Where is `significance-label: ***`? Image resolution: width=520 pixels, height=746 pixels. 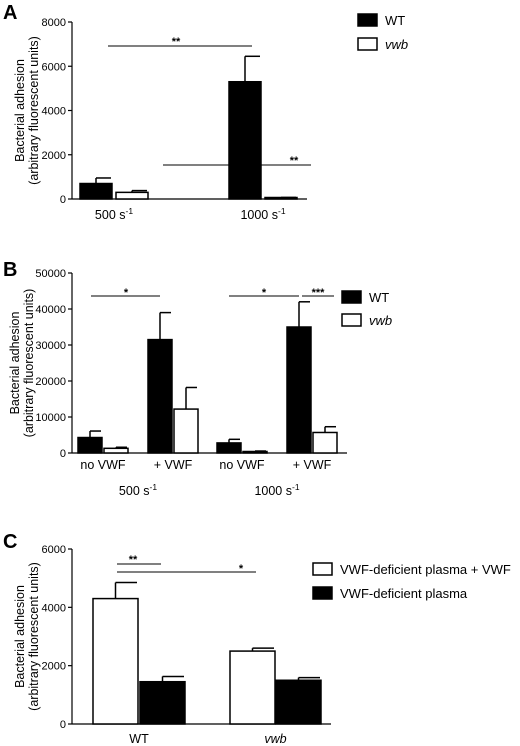
significance-label: *** is located at coordinates (319, 293).